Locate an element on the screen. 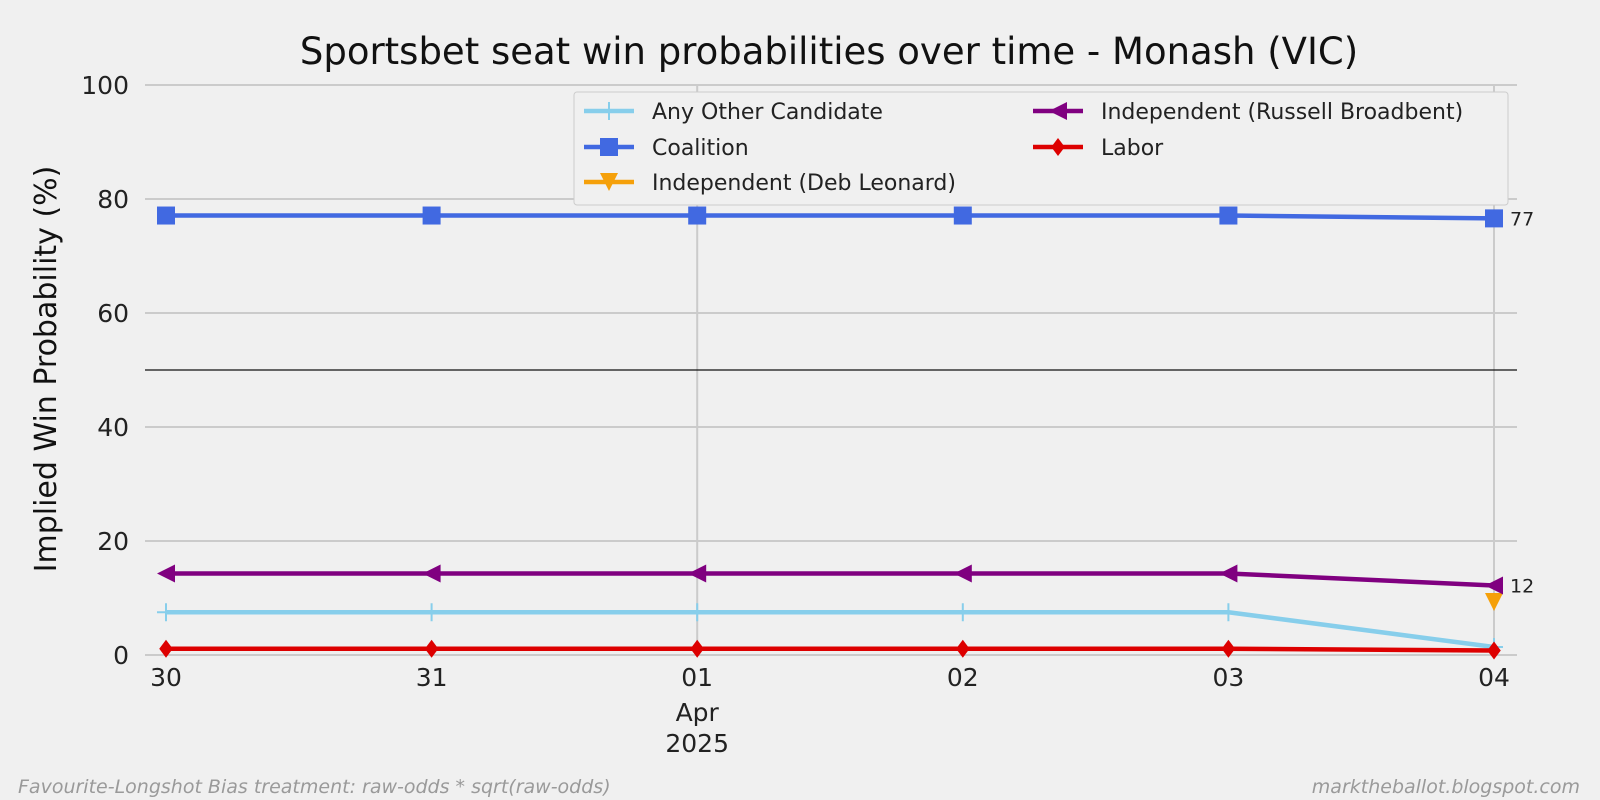 The image size is (1600, 800). legend-item: Labor is located at coordinates (1098, 148).